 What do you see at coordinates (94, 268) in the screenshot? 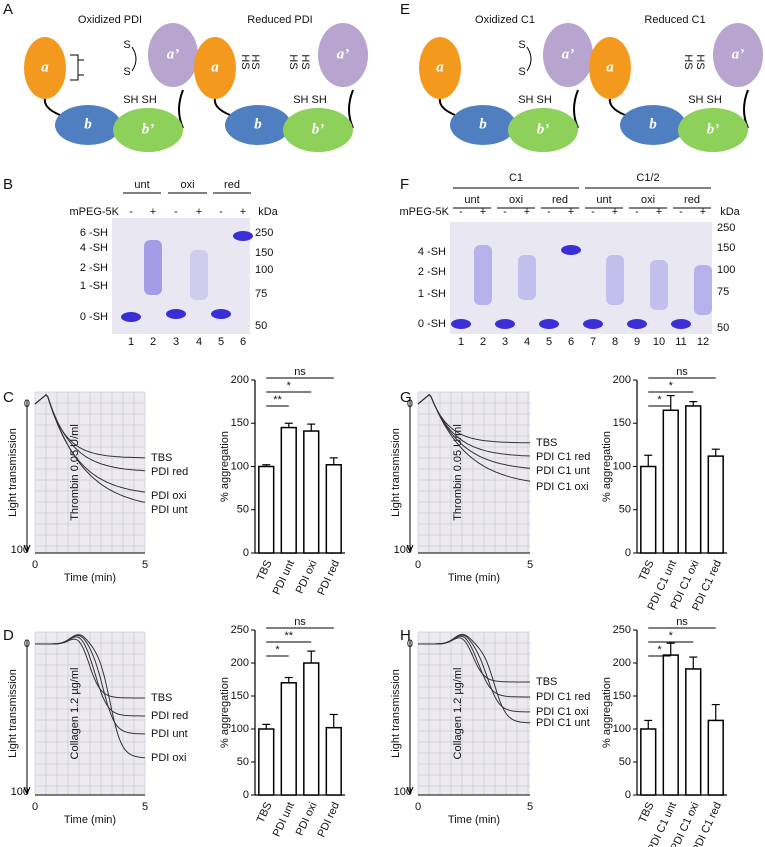
I see `thiol-count: 2 -SH` at bounding box center [94, 268].